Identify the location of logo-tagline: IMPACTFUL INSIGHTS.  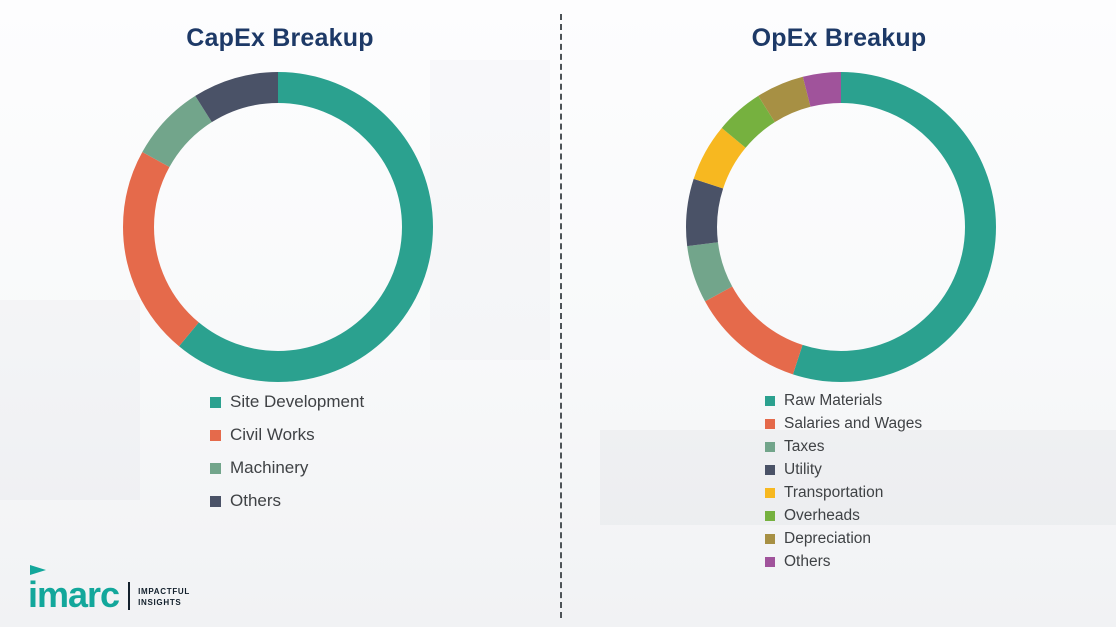
(164, 599).